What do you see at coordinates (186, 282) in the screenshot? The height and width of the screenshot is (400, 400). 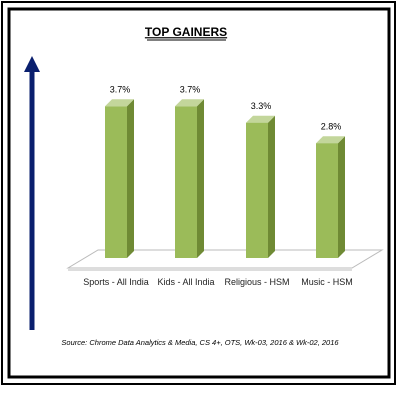 I see `x-tick-label: Kids - All India` at bounding box center [186, 282].